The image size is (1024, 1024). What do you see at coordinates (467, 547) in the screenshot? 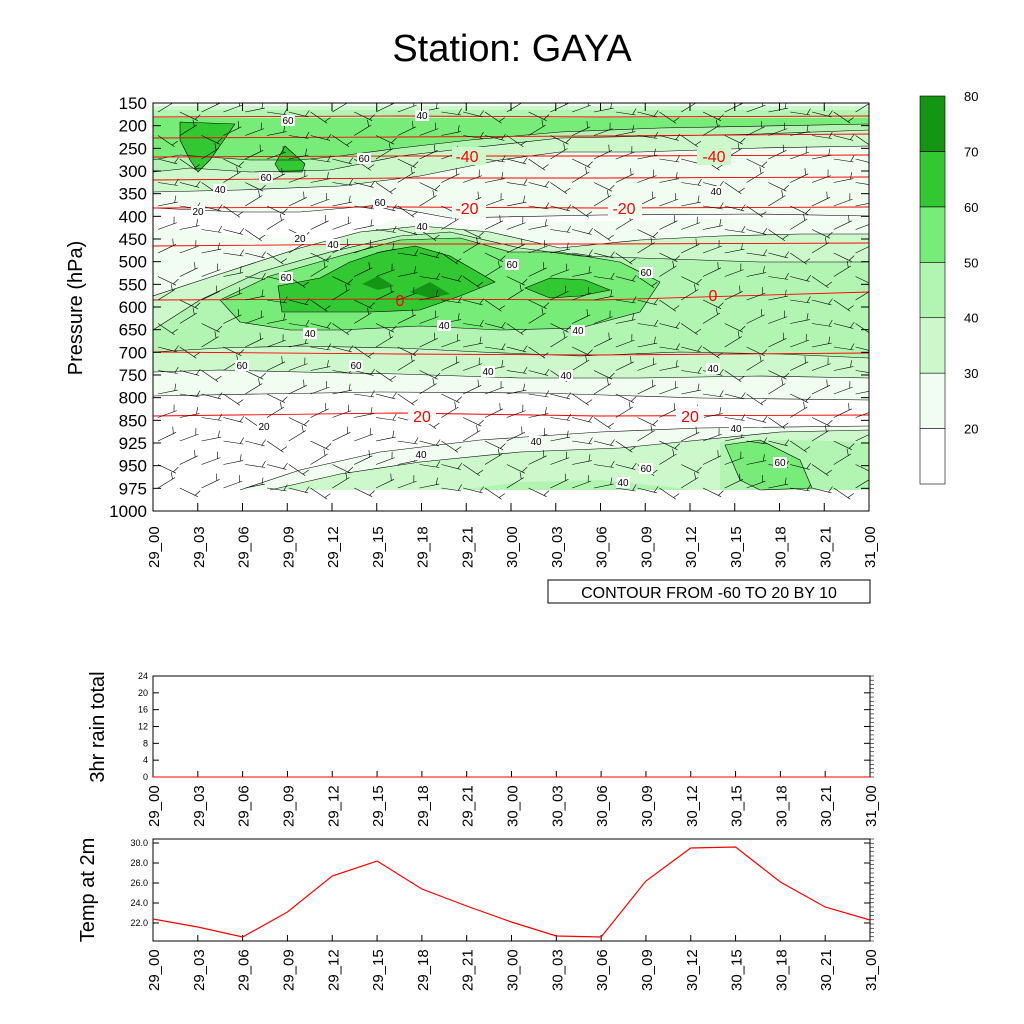
I see `time-tick-label: 29_21` at bounding box center [467, 547].